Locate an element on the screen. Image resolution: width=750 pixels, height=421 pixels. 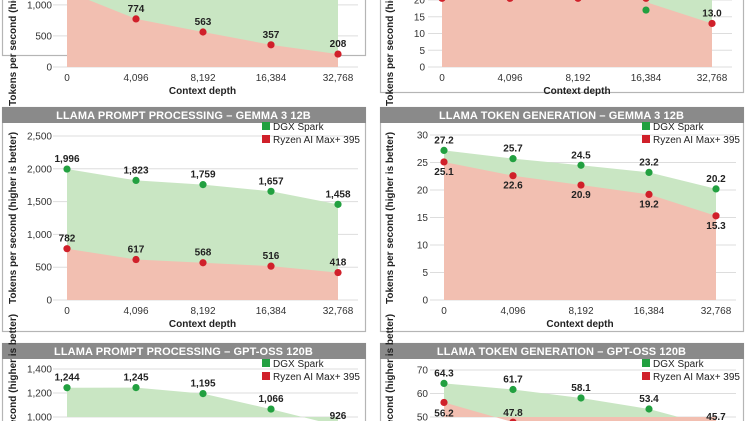
data-label: 19.2 is located at coordinates (649, 204).